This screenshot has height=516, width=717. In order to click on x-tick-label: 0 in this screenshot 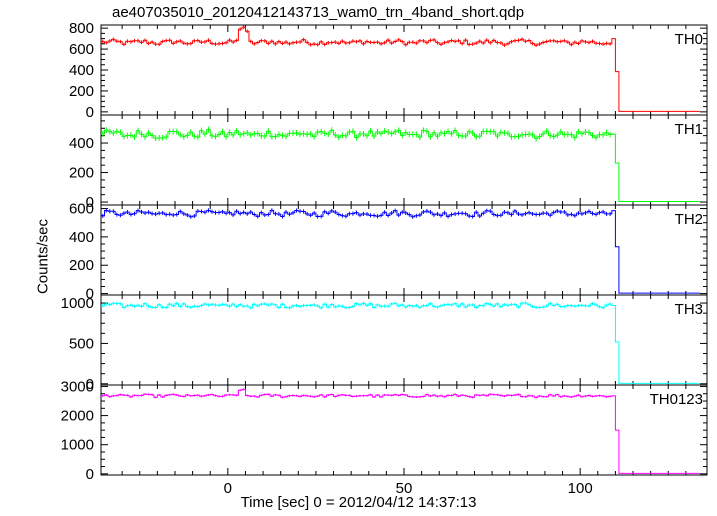, I will do `click(228, 488)`.